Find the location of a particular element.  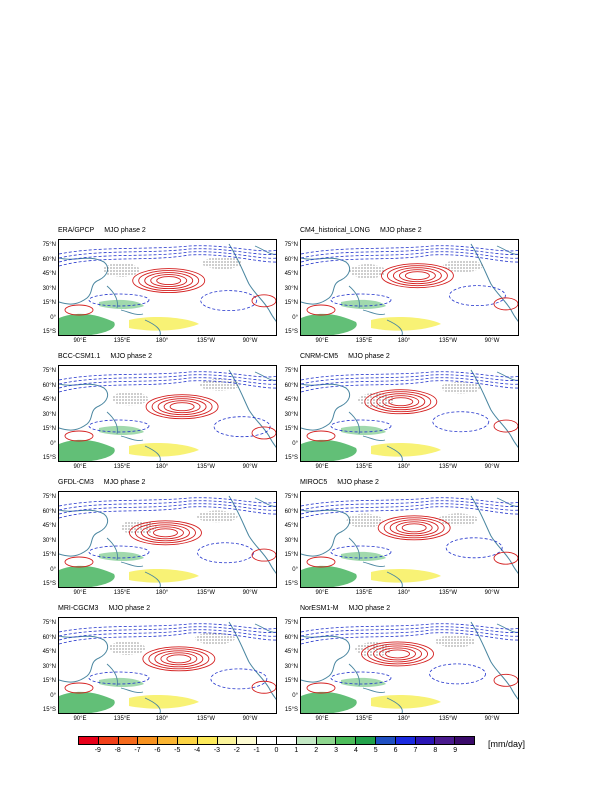

colorbar is located at coordinates (276, 740).